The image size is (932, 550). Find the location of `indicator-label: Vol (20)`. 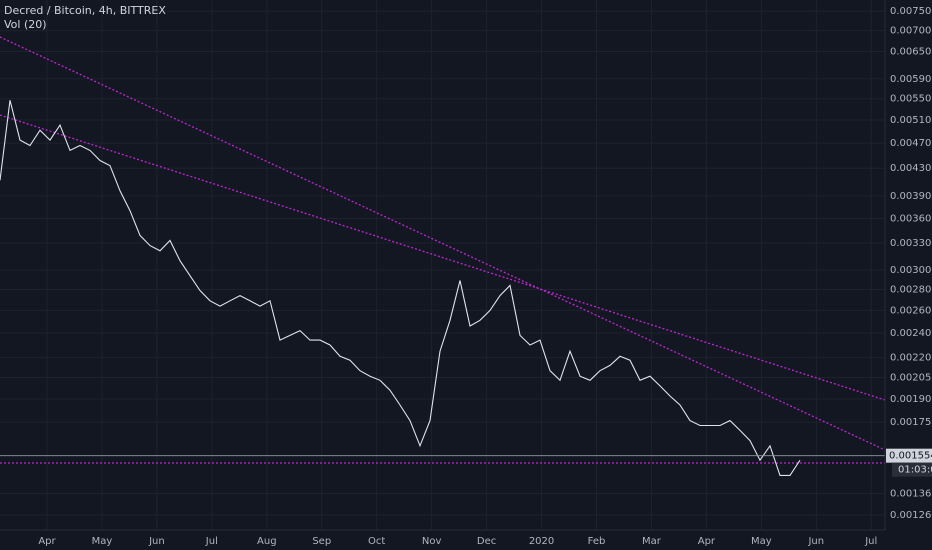

indicator-label: Vol (20) is located at coordinates (25, 24).